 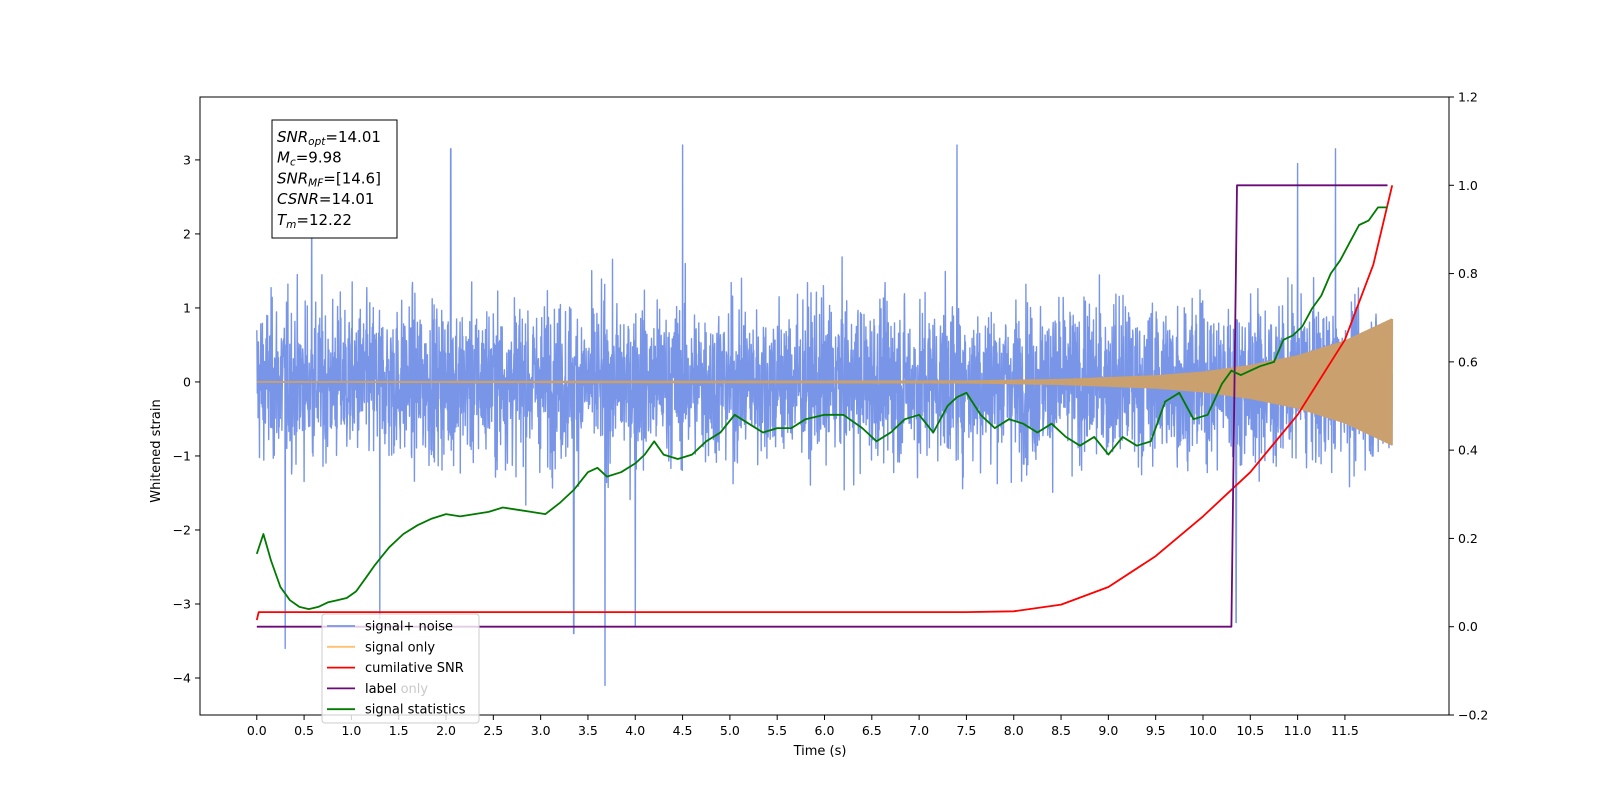 What do you see at coordinates (1250, 730) in the screenshot?
I see `x-tick-label: 10.5` at bounding box center [1250, 730].